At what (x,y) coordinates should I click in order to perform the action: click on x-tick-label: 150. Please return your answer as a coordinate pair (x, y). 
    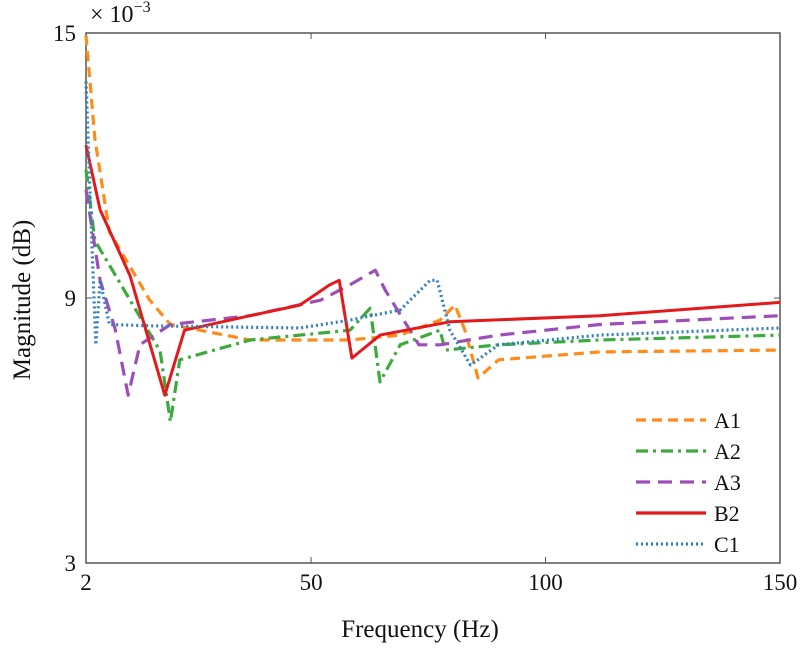
    Looking at the image, I should click on (780, 582).